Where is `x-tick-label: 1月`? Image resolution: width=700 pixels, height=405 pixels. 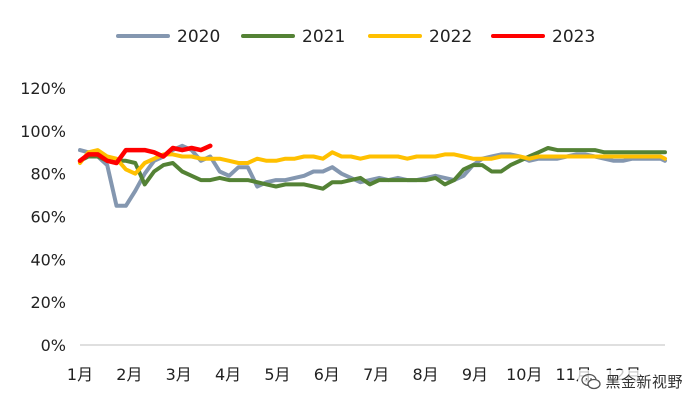
x-tick-label: 1月 is located at coordinates (80, 374).